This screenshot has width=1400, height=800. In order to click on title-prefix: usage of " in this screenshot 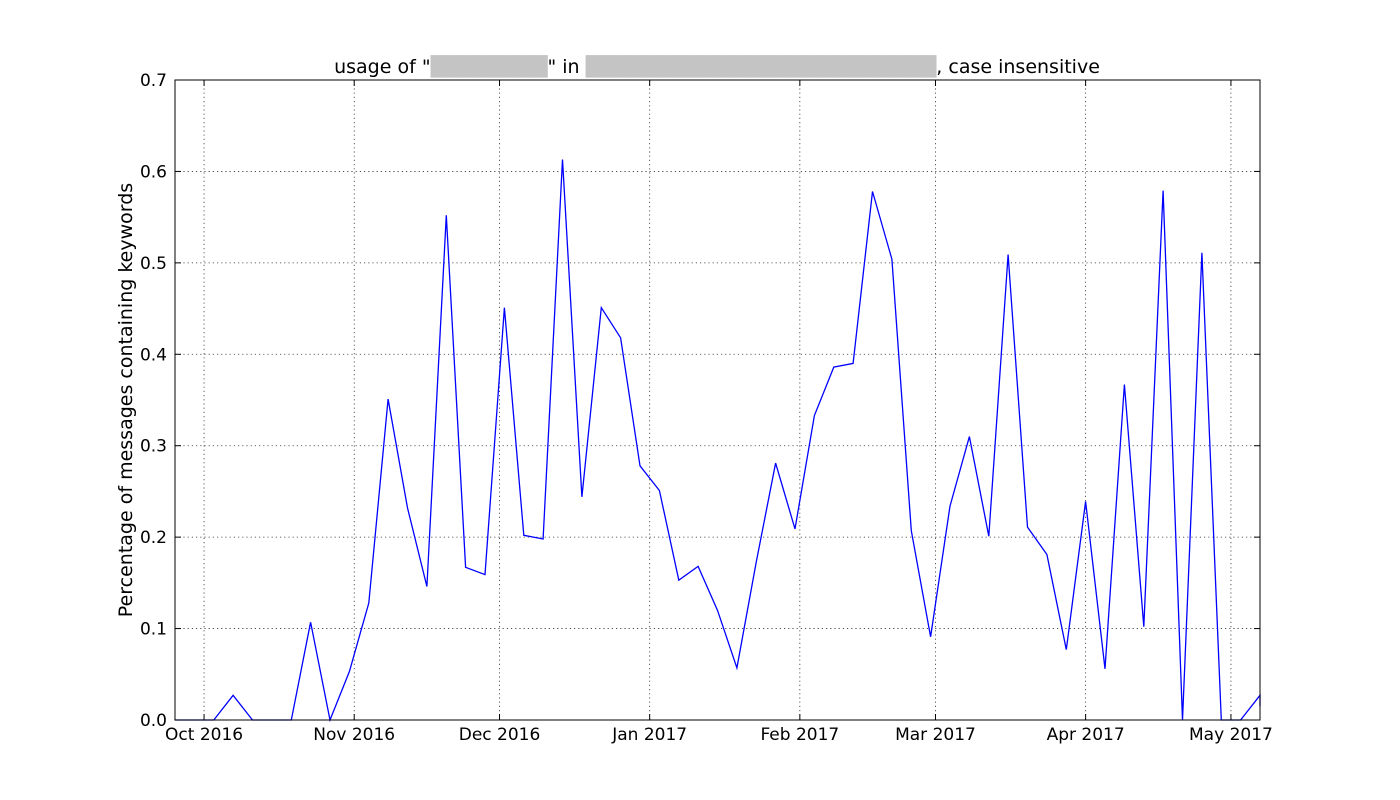, I will do `click(382, 67)`.